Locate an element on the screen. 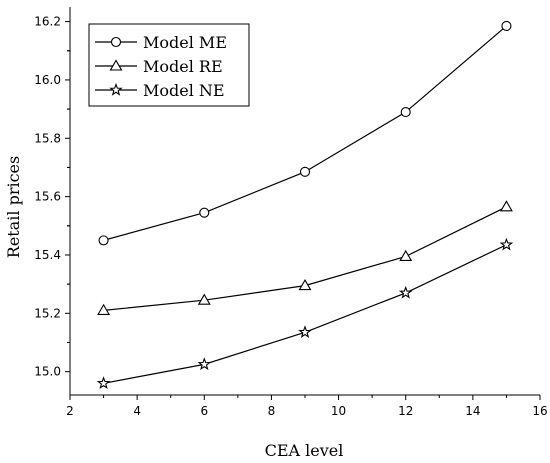 The image size is (550, 463). legend-marker-model-re is located at coordinates (116, 65).